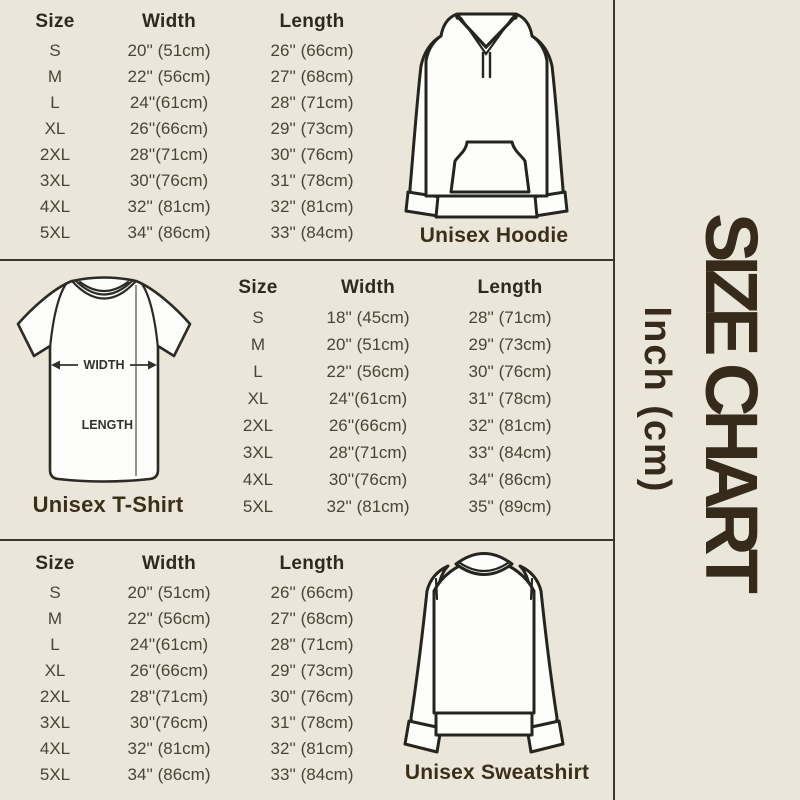  I want to click on sweatshirt-illustration, so click(484, 653).